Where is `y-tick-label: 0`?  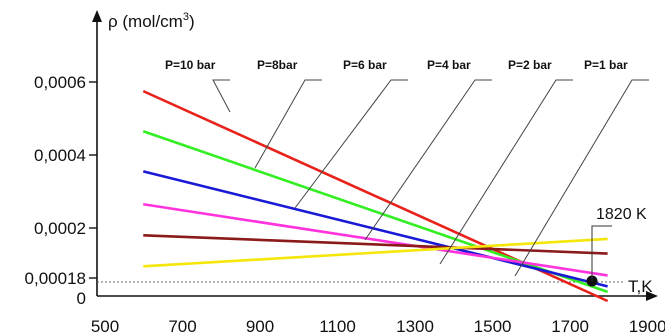
y-tick-label: 0 is located at coordinates (81, 298).